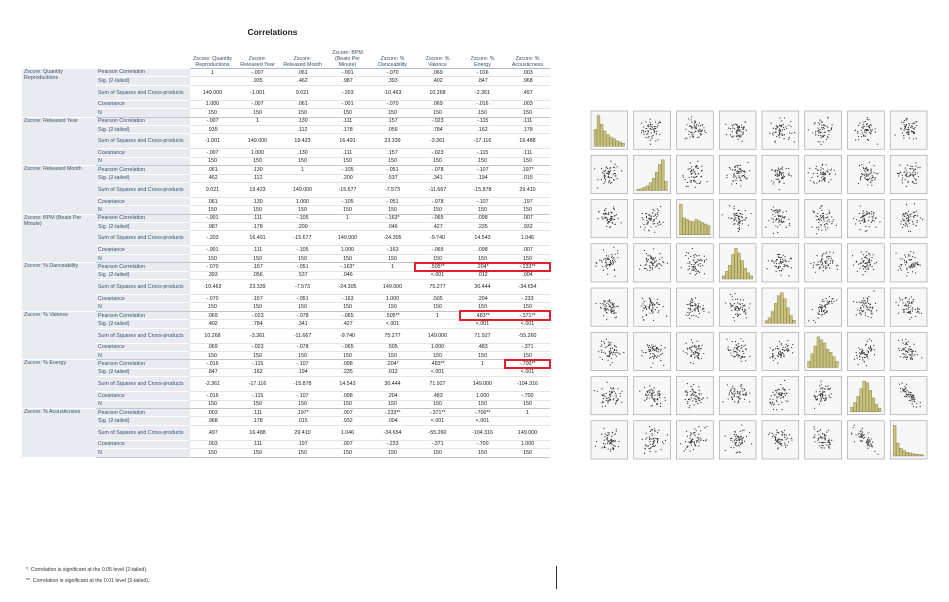 This screenshot has width=949, height=602. Describe the element at coordinates (527, 276) in the screenshot. I see `table-cell: .004` at that location.